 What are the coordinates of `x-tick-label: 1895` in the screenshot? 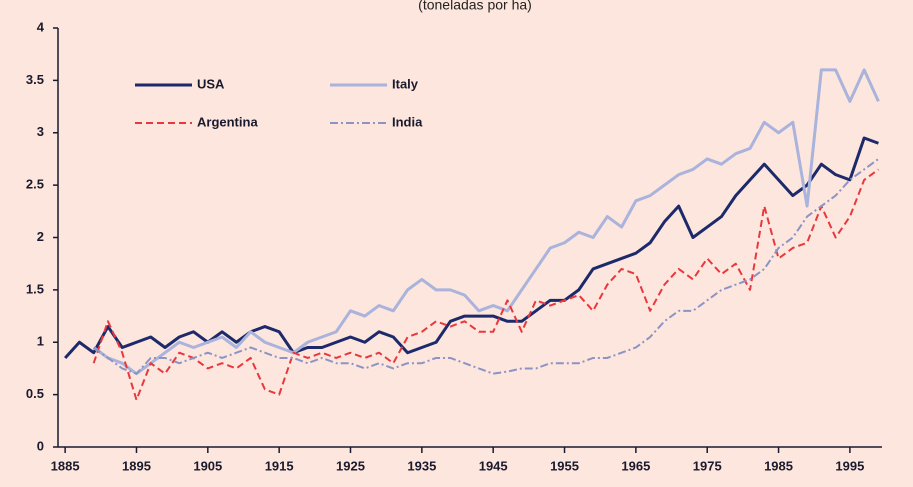 It's located at (136, 465).